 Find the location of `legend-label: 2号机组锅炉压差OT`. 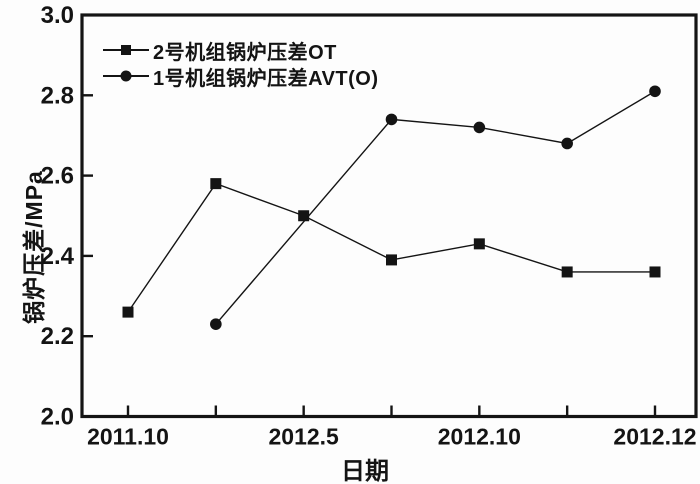

legend-label: 2号机组锅炉压差OT is located at coordinates (245, 52).